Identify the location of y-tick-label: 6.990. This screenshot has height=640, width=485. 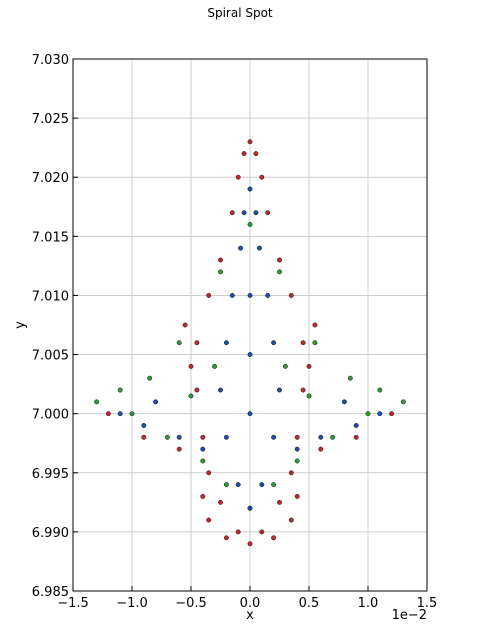
(50, 533).